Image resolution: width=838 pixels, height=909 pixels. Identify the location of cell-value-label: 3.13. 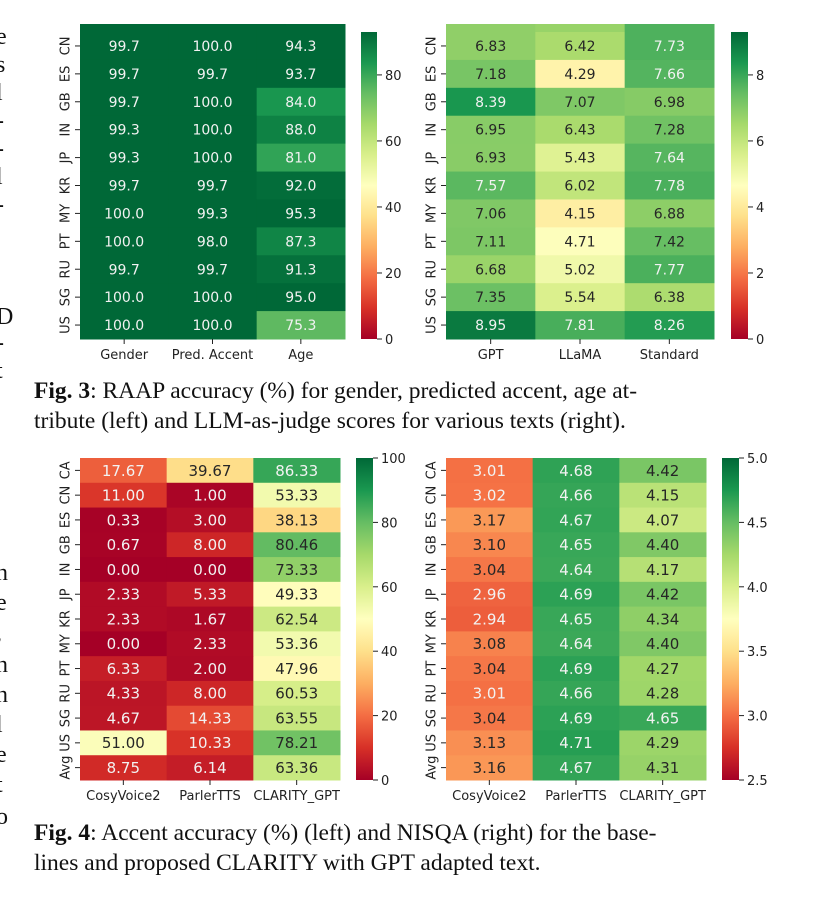
(489, 743).